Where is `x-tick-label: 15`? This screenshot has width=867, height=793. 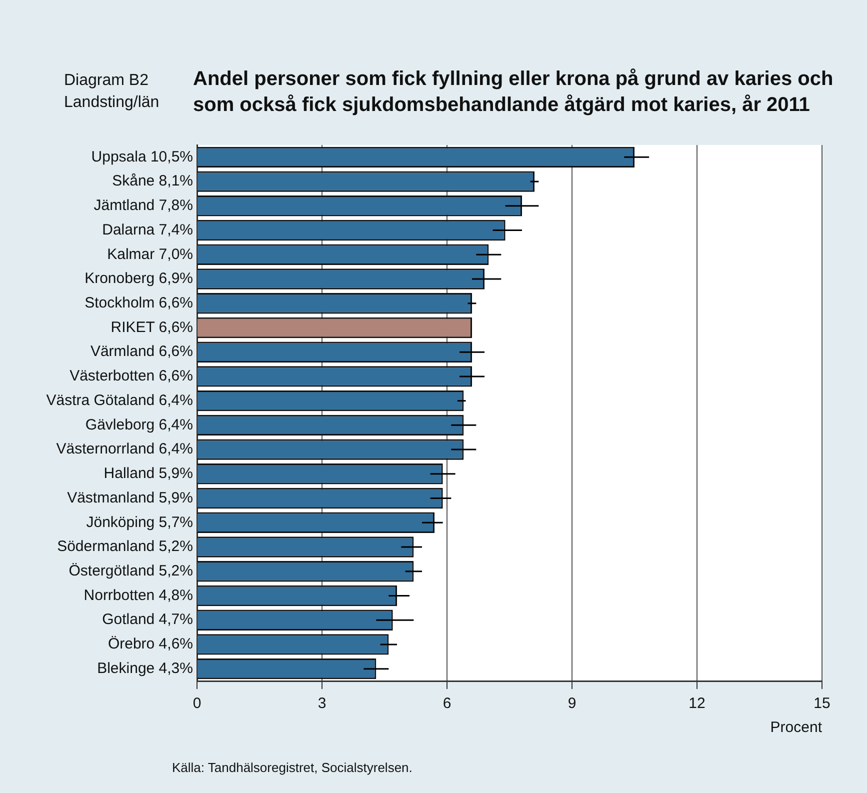 x-tick-label: 15 is located at coordinates (822, 703).